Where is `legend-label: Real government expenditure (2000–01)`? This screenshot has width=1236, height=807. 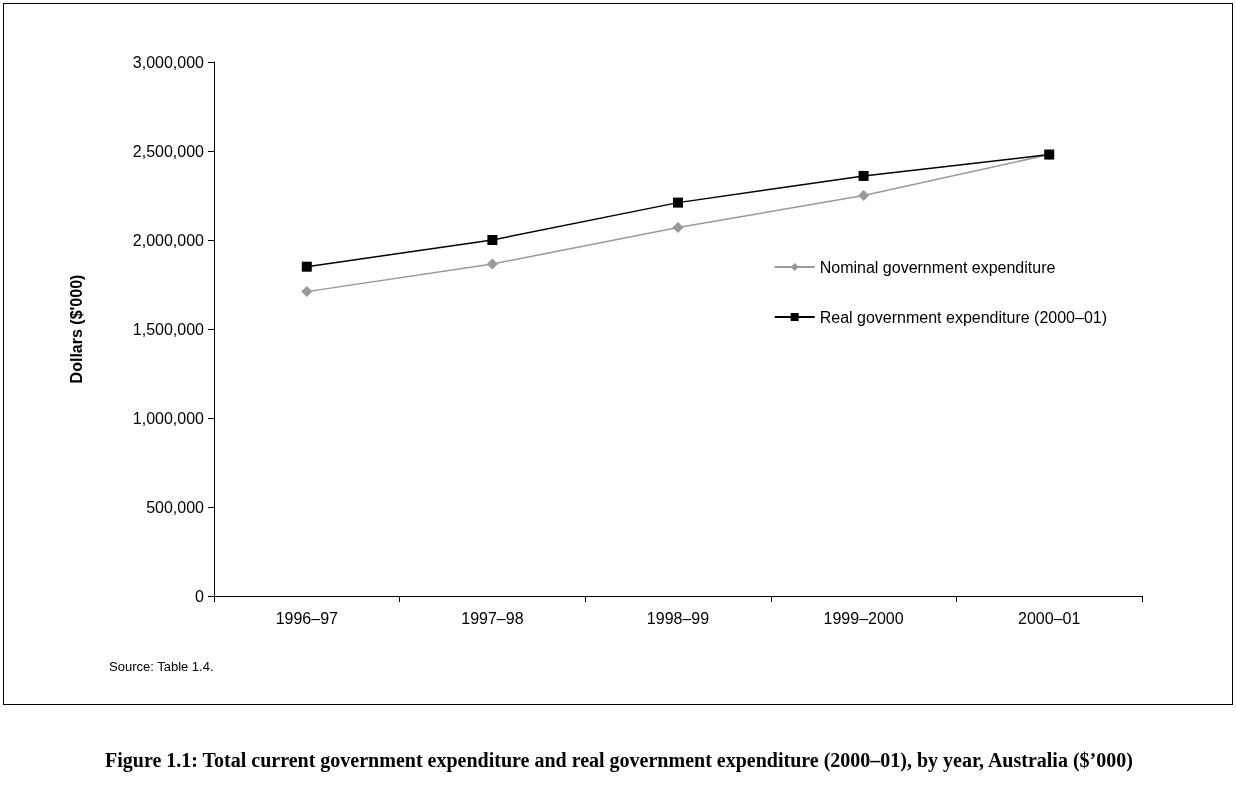
legend-label: Real government expenditure (2000–01) is located at coordinates (963, 317).